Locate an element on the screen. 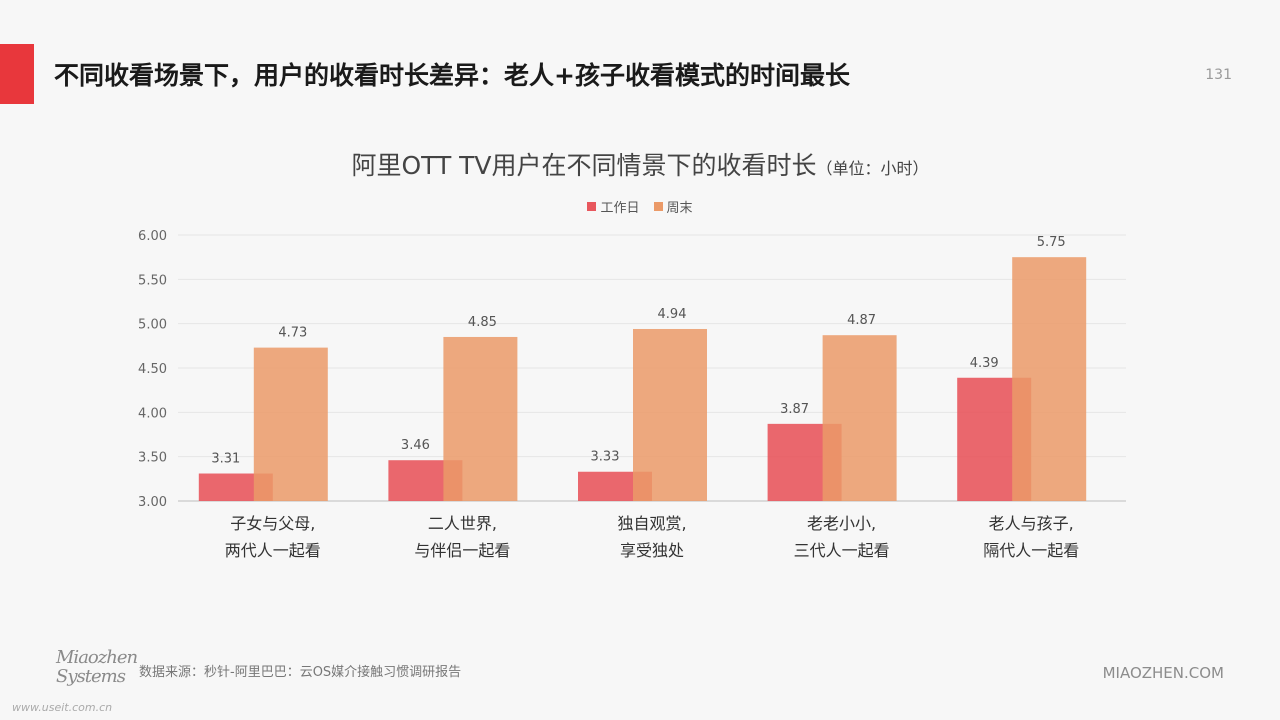  miaozhen-logo: Miaozhen Systems is located at coordinates (97, 667).